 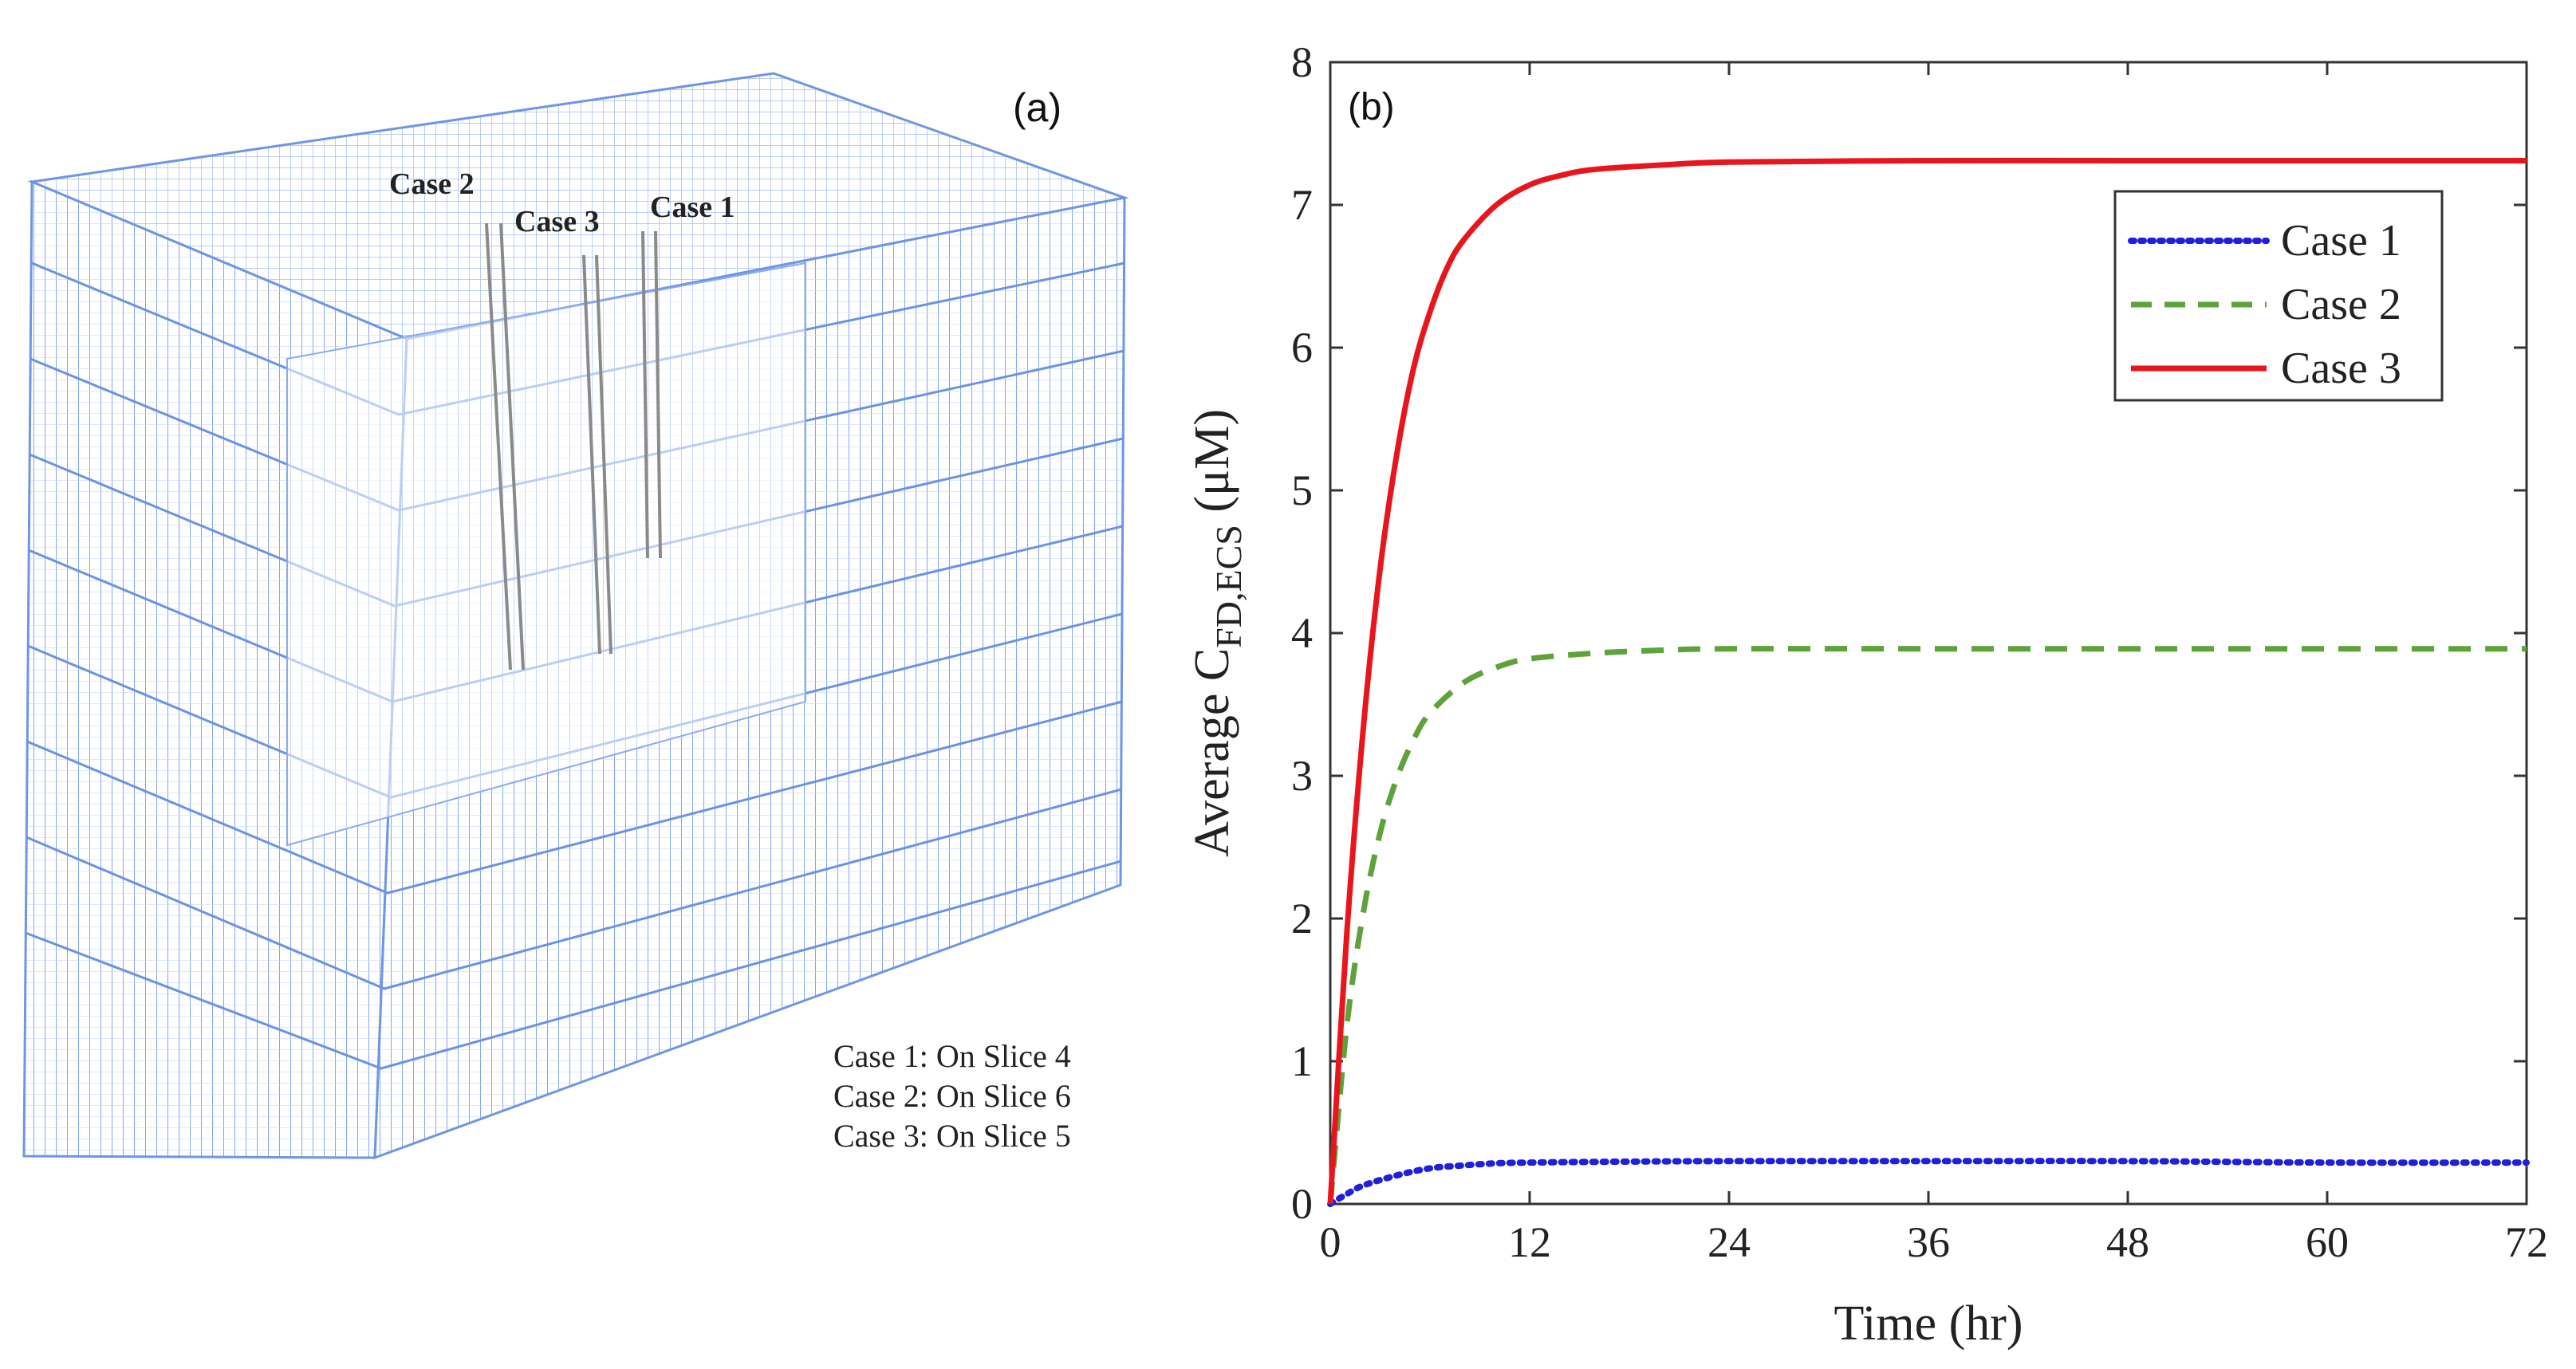 I want to click on y-tick-label: 3, so click(x=1302, y=776).